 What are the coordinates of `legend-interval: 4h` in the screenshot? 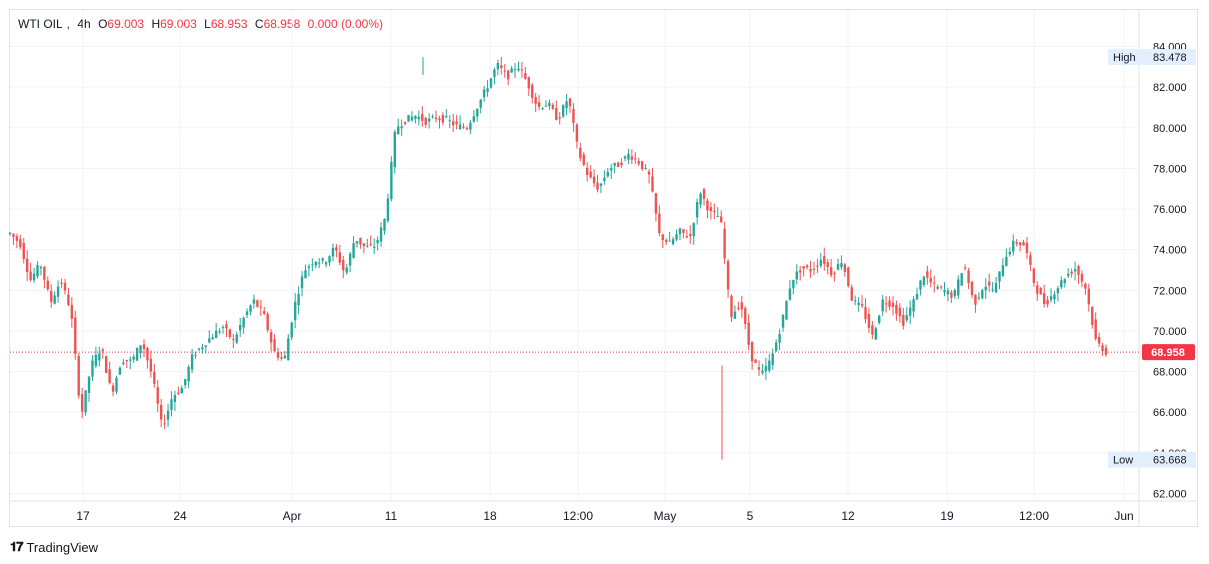 It's located at (84, 24).